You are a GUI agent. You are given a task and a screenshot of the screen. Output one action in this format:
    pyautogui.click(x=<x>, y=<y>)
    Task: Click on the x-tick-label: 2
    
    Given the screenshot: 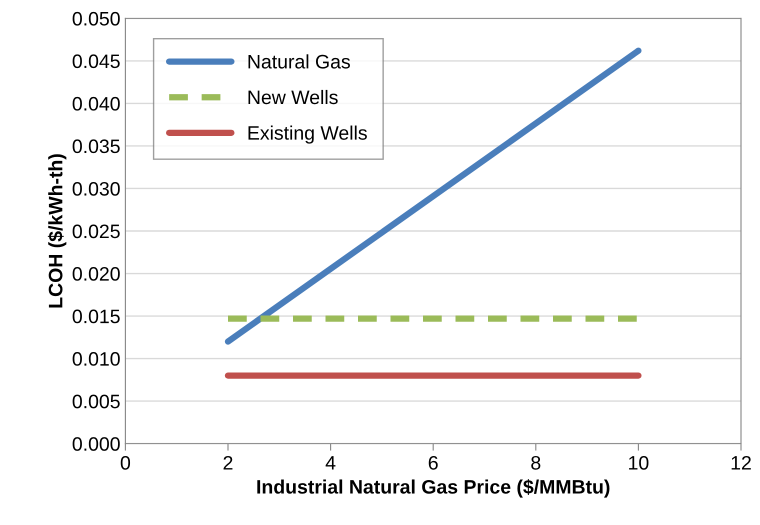 What is the action you would take?
    pyautogui.click(x=228, y=463)
    